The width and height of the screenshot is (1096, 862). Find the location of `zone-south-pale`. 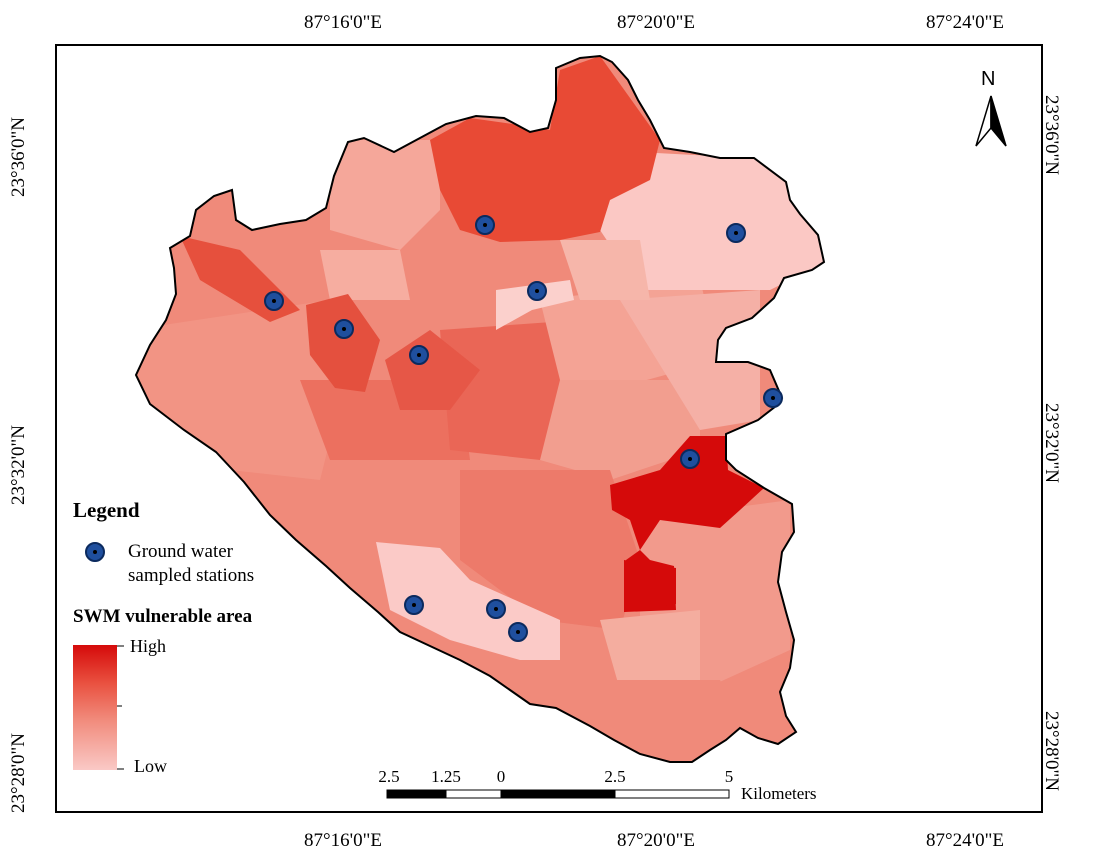

zone-south-pale is located at coordinates (650, 655).